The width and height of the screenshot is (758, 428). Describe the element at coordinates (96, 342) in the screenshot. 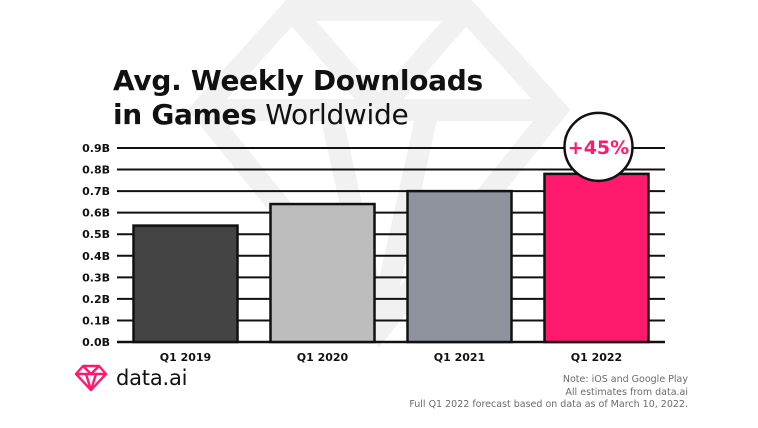

I see `y-tick-label: 0.0B` at that location.